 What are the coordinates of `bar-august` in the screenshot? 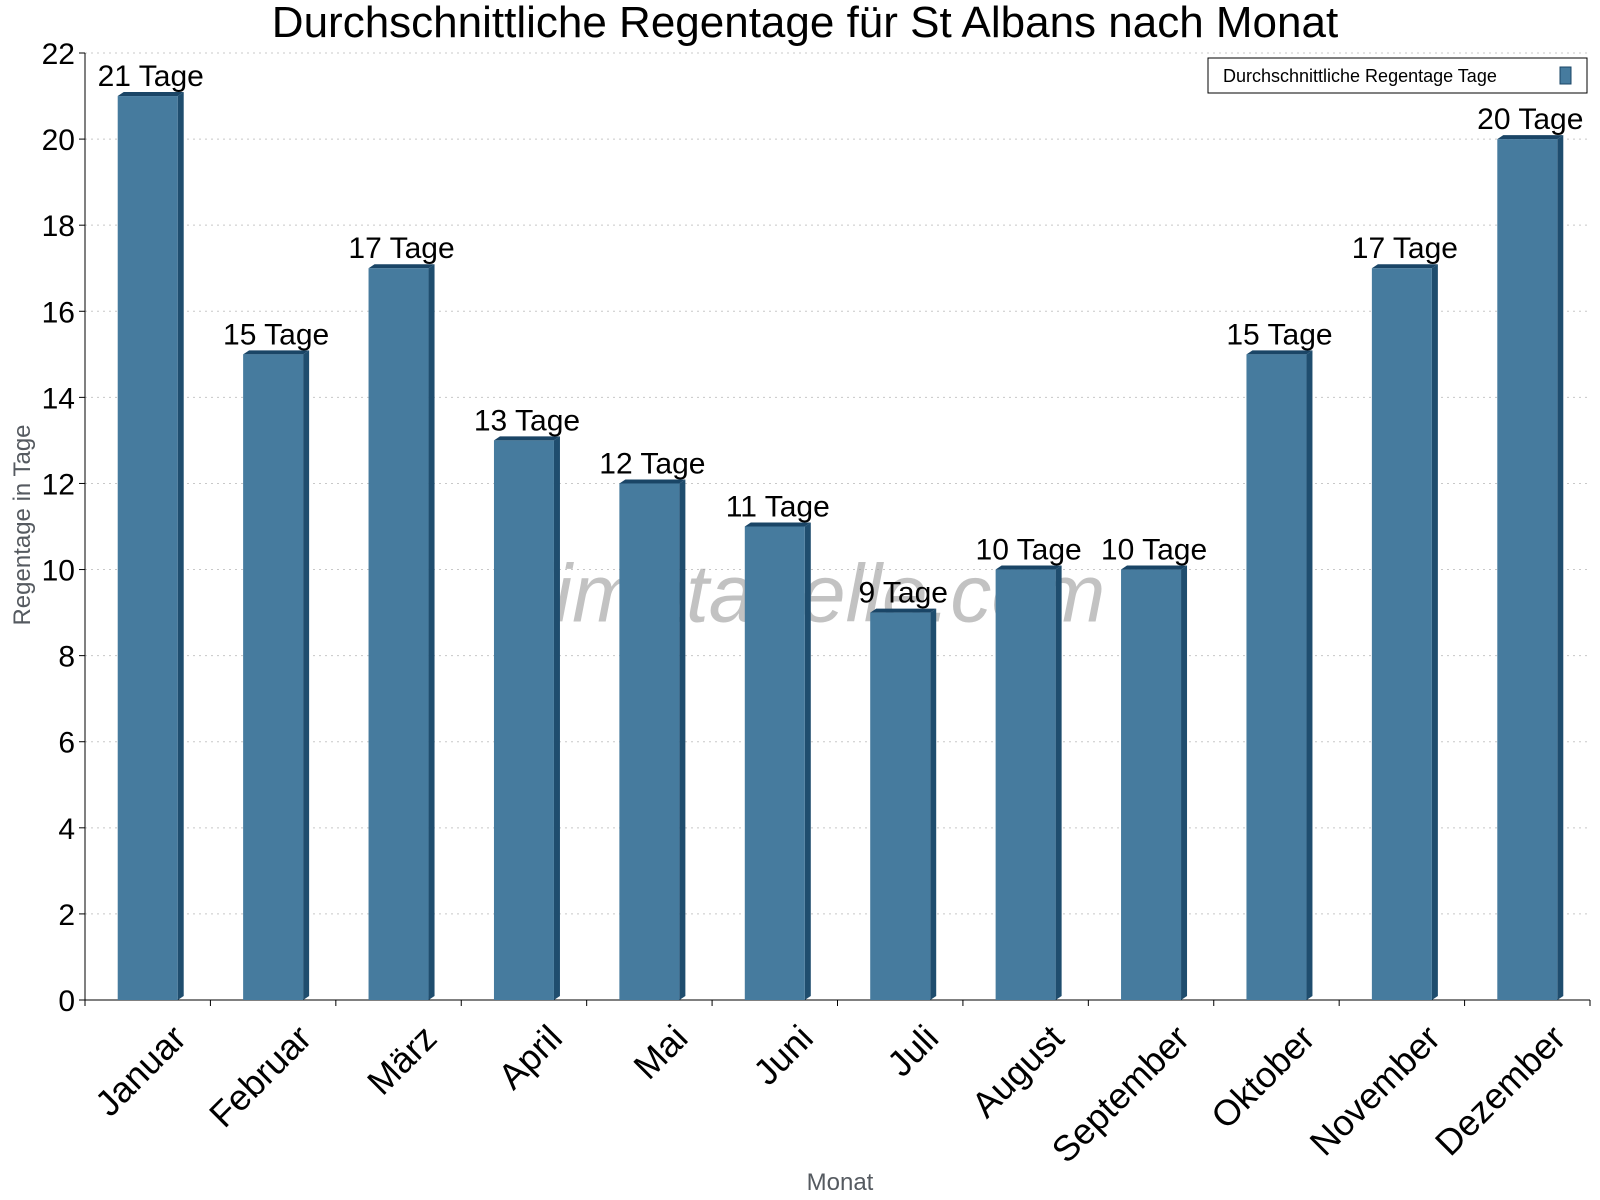 It's located at (1028, 782).